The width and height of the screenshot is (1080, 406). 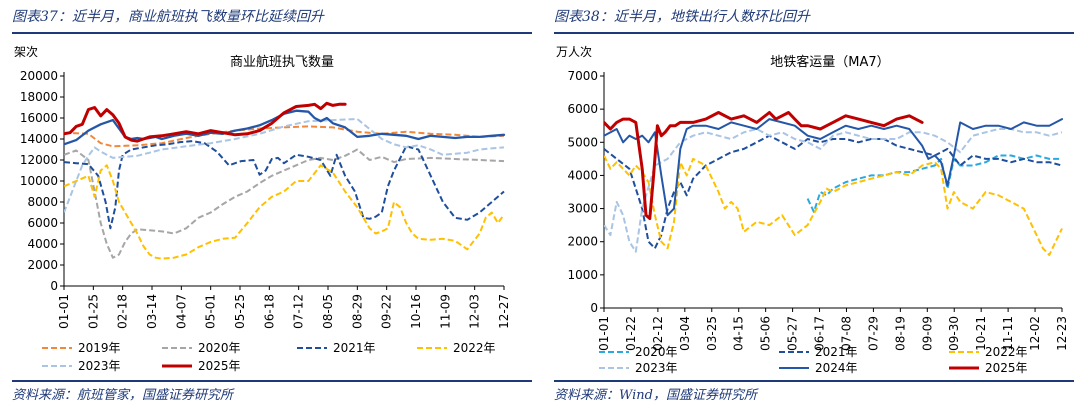 I want to click on x-tick-label: 02-18, so click(x=123, y=311).